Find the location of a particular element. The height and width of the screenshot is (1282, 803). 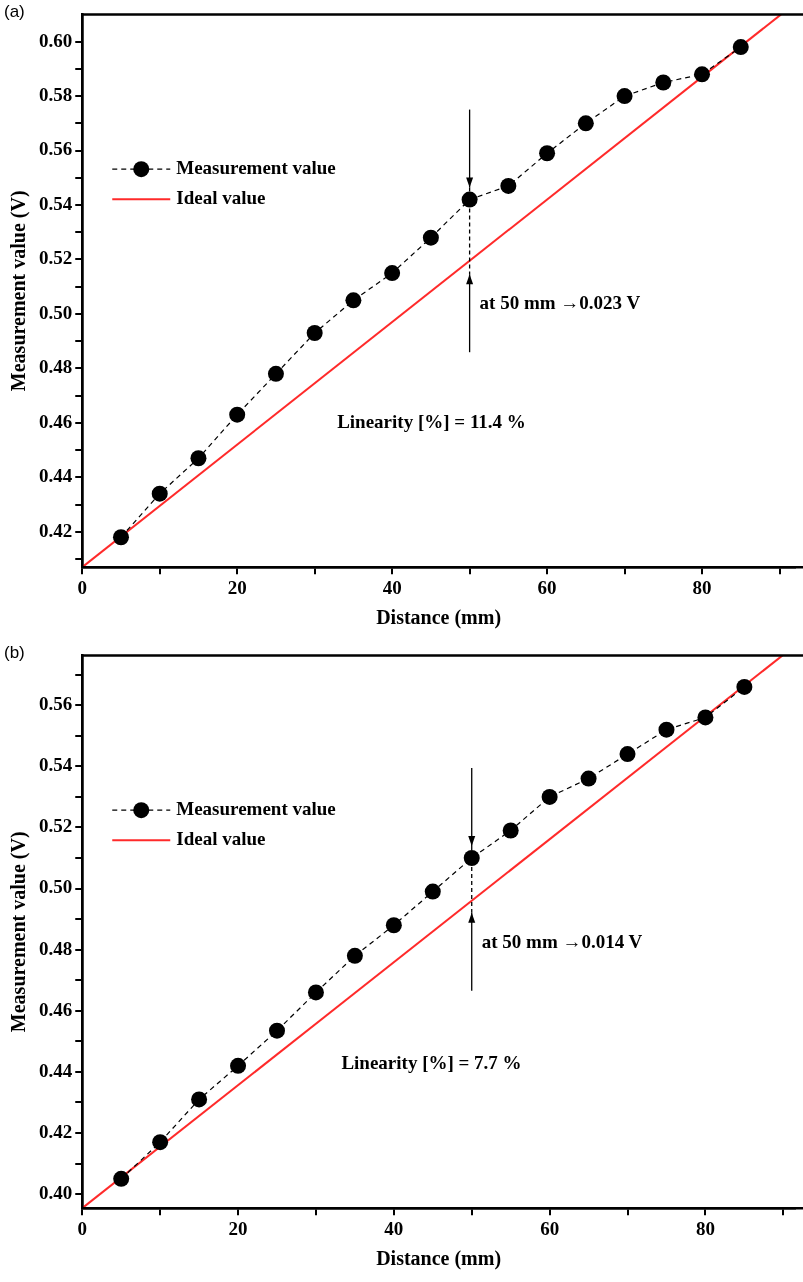

chart-title: (a) is located at coordinates (14, 12).